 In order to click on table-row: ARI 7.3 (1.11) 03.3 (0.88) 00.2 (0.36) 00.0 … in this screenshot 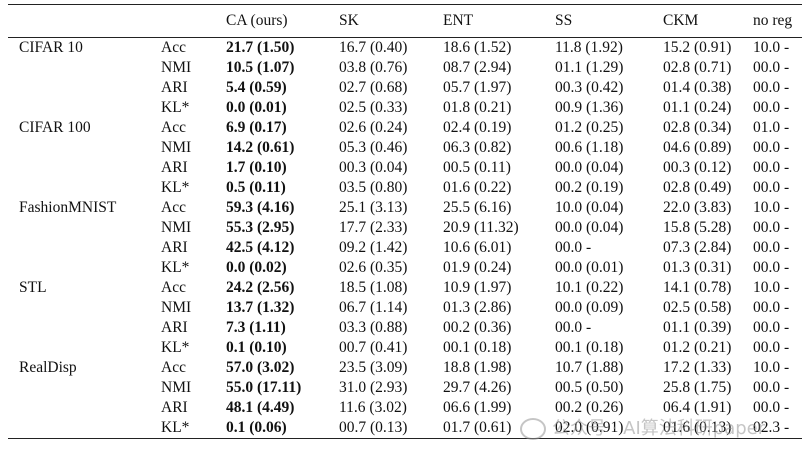, I will do `click(405, 328)`.